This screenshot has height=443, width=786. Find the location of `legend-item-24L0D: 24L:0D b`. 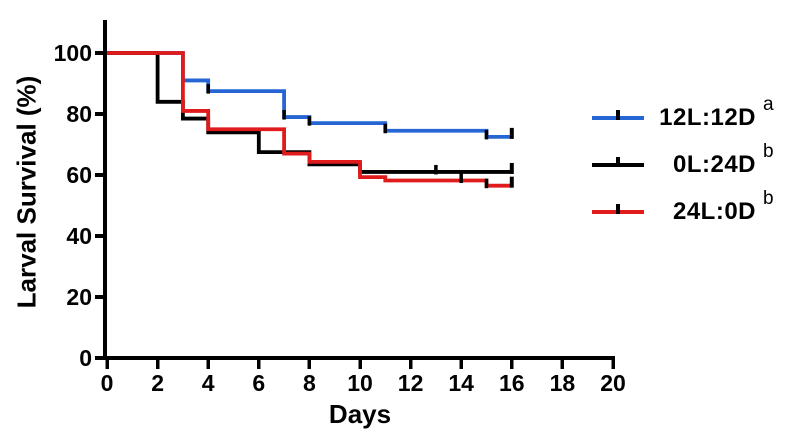

legend-item-24L0D: 24L:0D b is located at coordinates (687, 211).